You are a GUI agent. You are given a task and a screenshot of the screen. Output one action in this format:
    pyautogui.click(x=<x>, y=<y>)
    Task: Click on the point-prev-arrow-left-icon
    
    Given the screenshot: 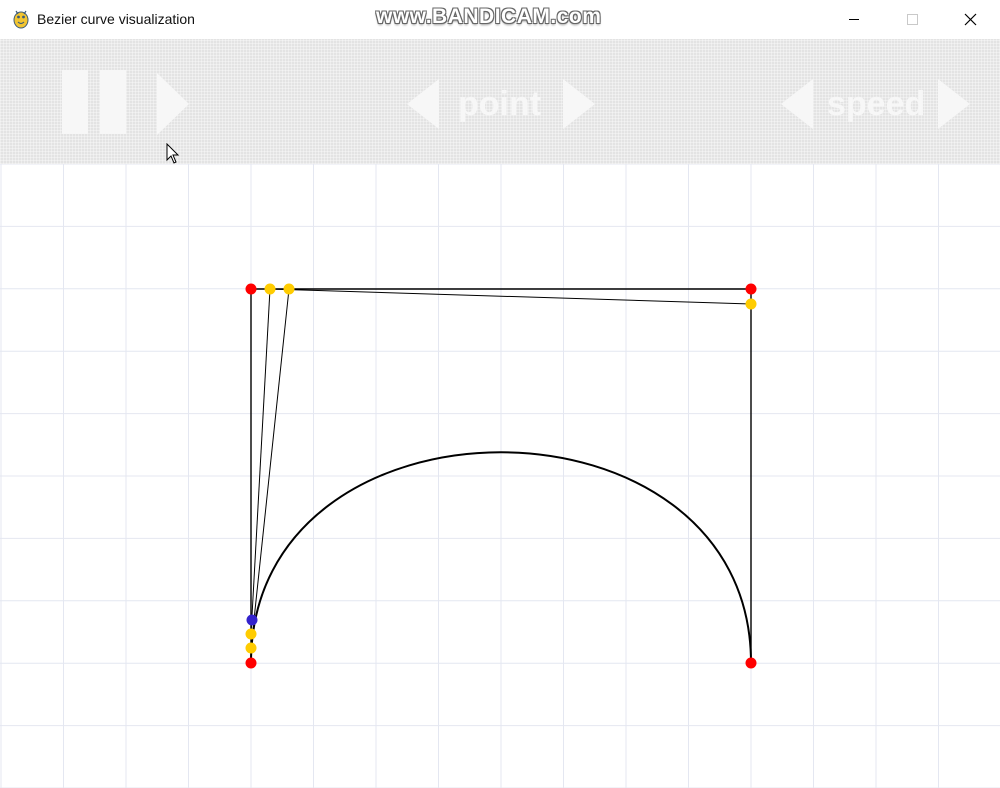 What is the action you would take?
    pyautogui.click(x=424, y=104)
    